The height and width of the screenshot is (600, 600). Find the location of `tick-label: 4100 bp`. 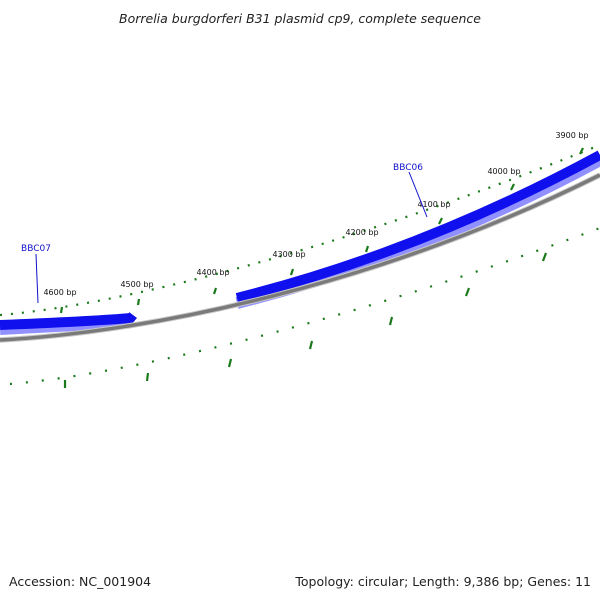

tick-label: 4100 bp is located at coordinates (433, 204).